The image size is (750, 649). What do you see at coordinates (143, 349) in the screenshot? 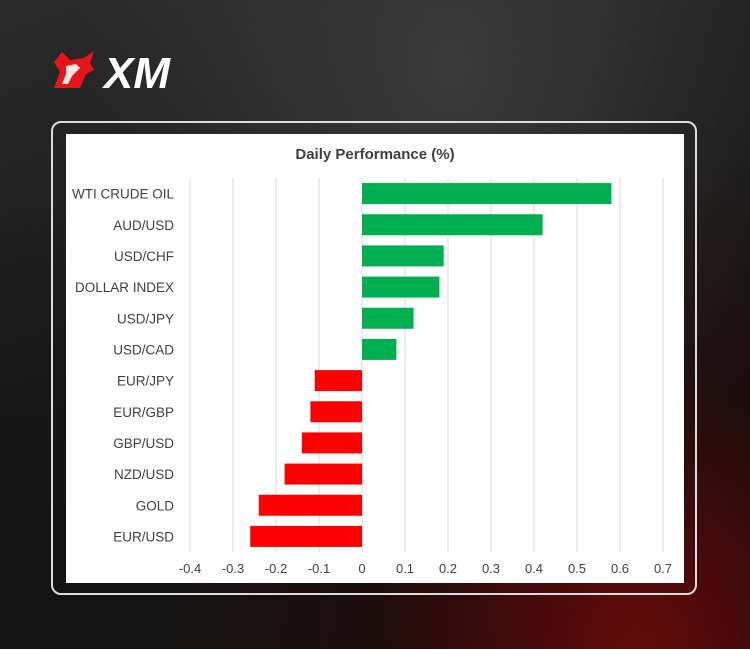
I see `category-label: USD/CAD` at bounding box center [143, 349].